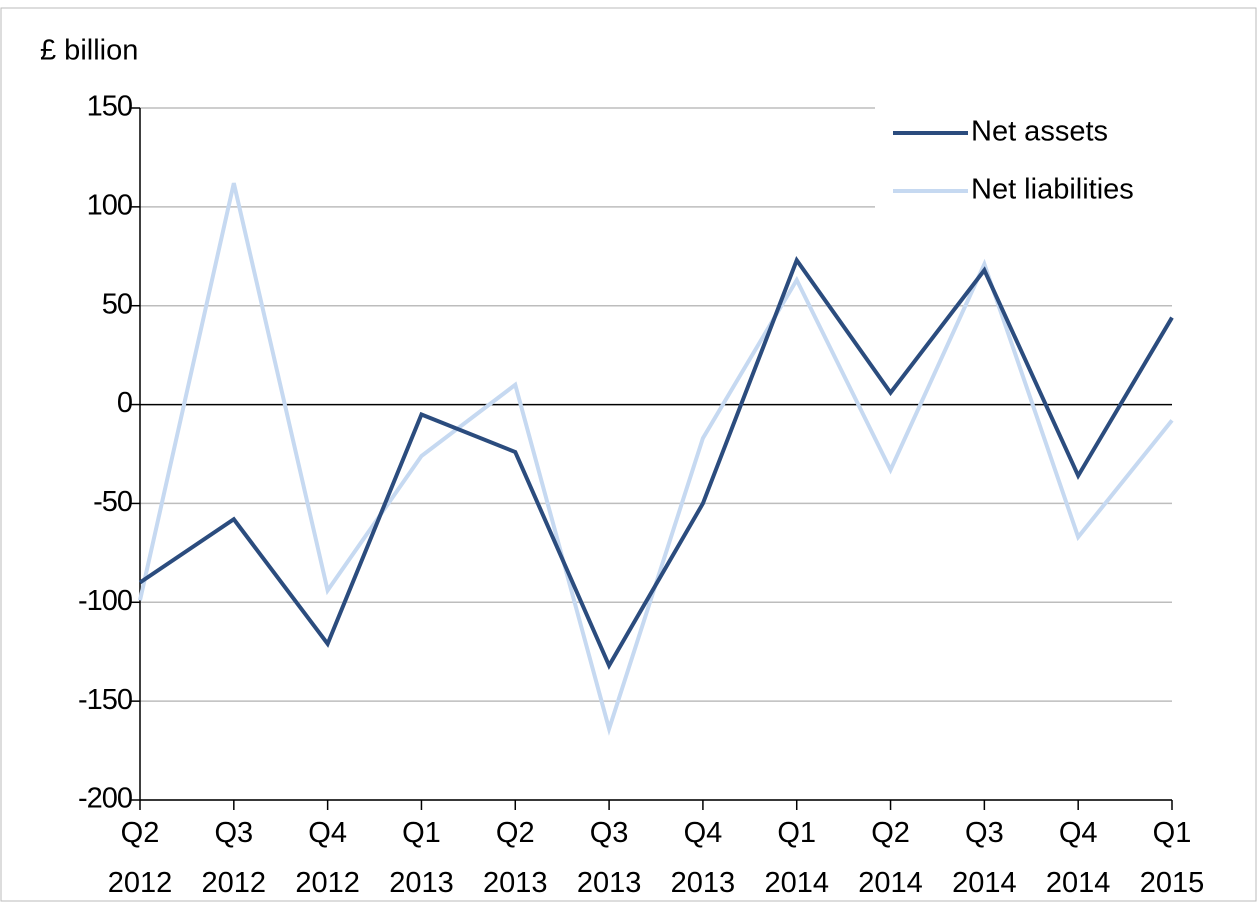  Describe the element at coordinates (105, 700) in the screenshot. I see `y-tick-label: -150` at that location.